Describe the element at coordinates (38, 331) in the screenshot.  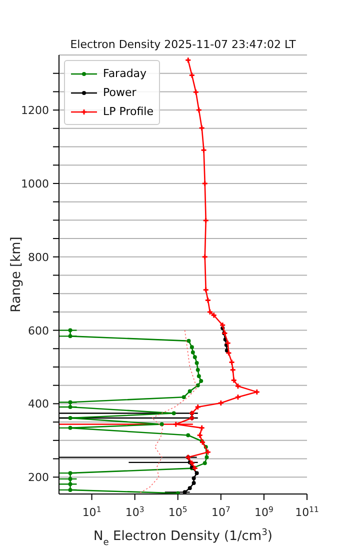
I see `y-tick-label: 600` at that location.